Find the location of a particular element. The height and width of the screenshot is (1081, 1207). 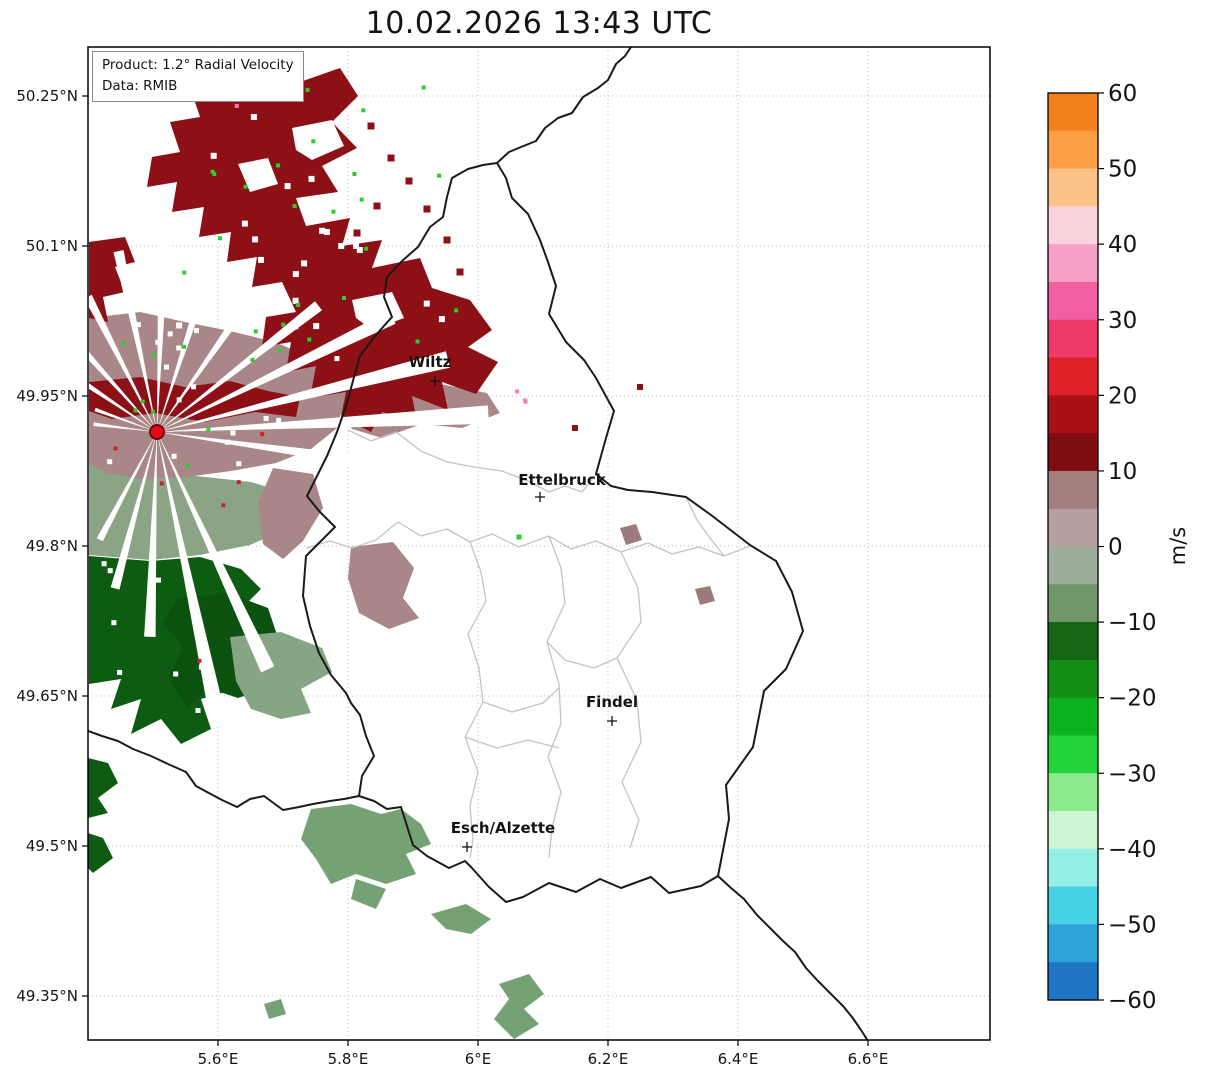

echo-sage-south2 is located at coordinates (519, 1006).